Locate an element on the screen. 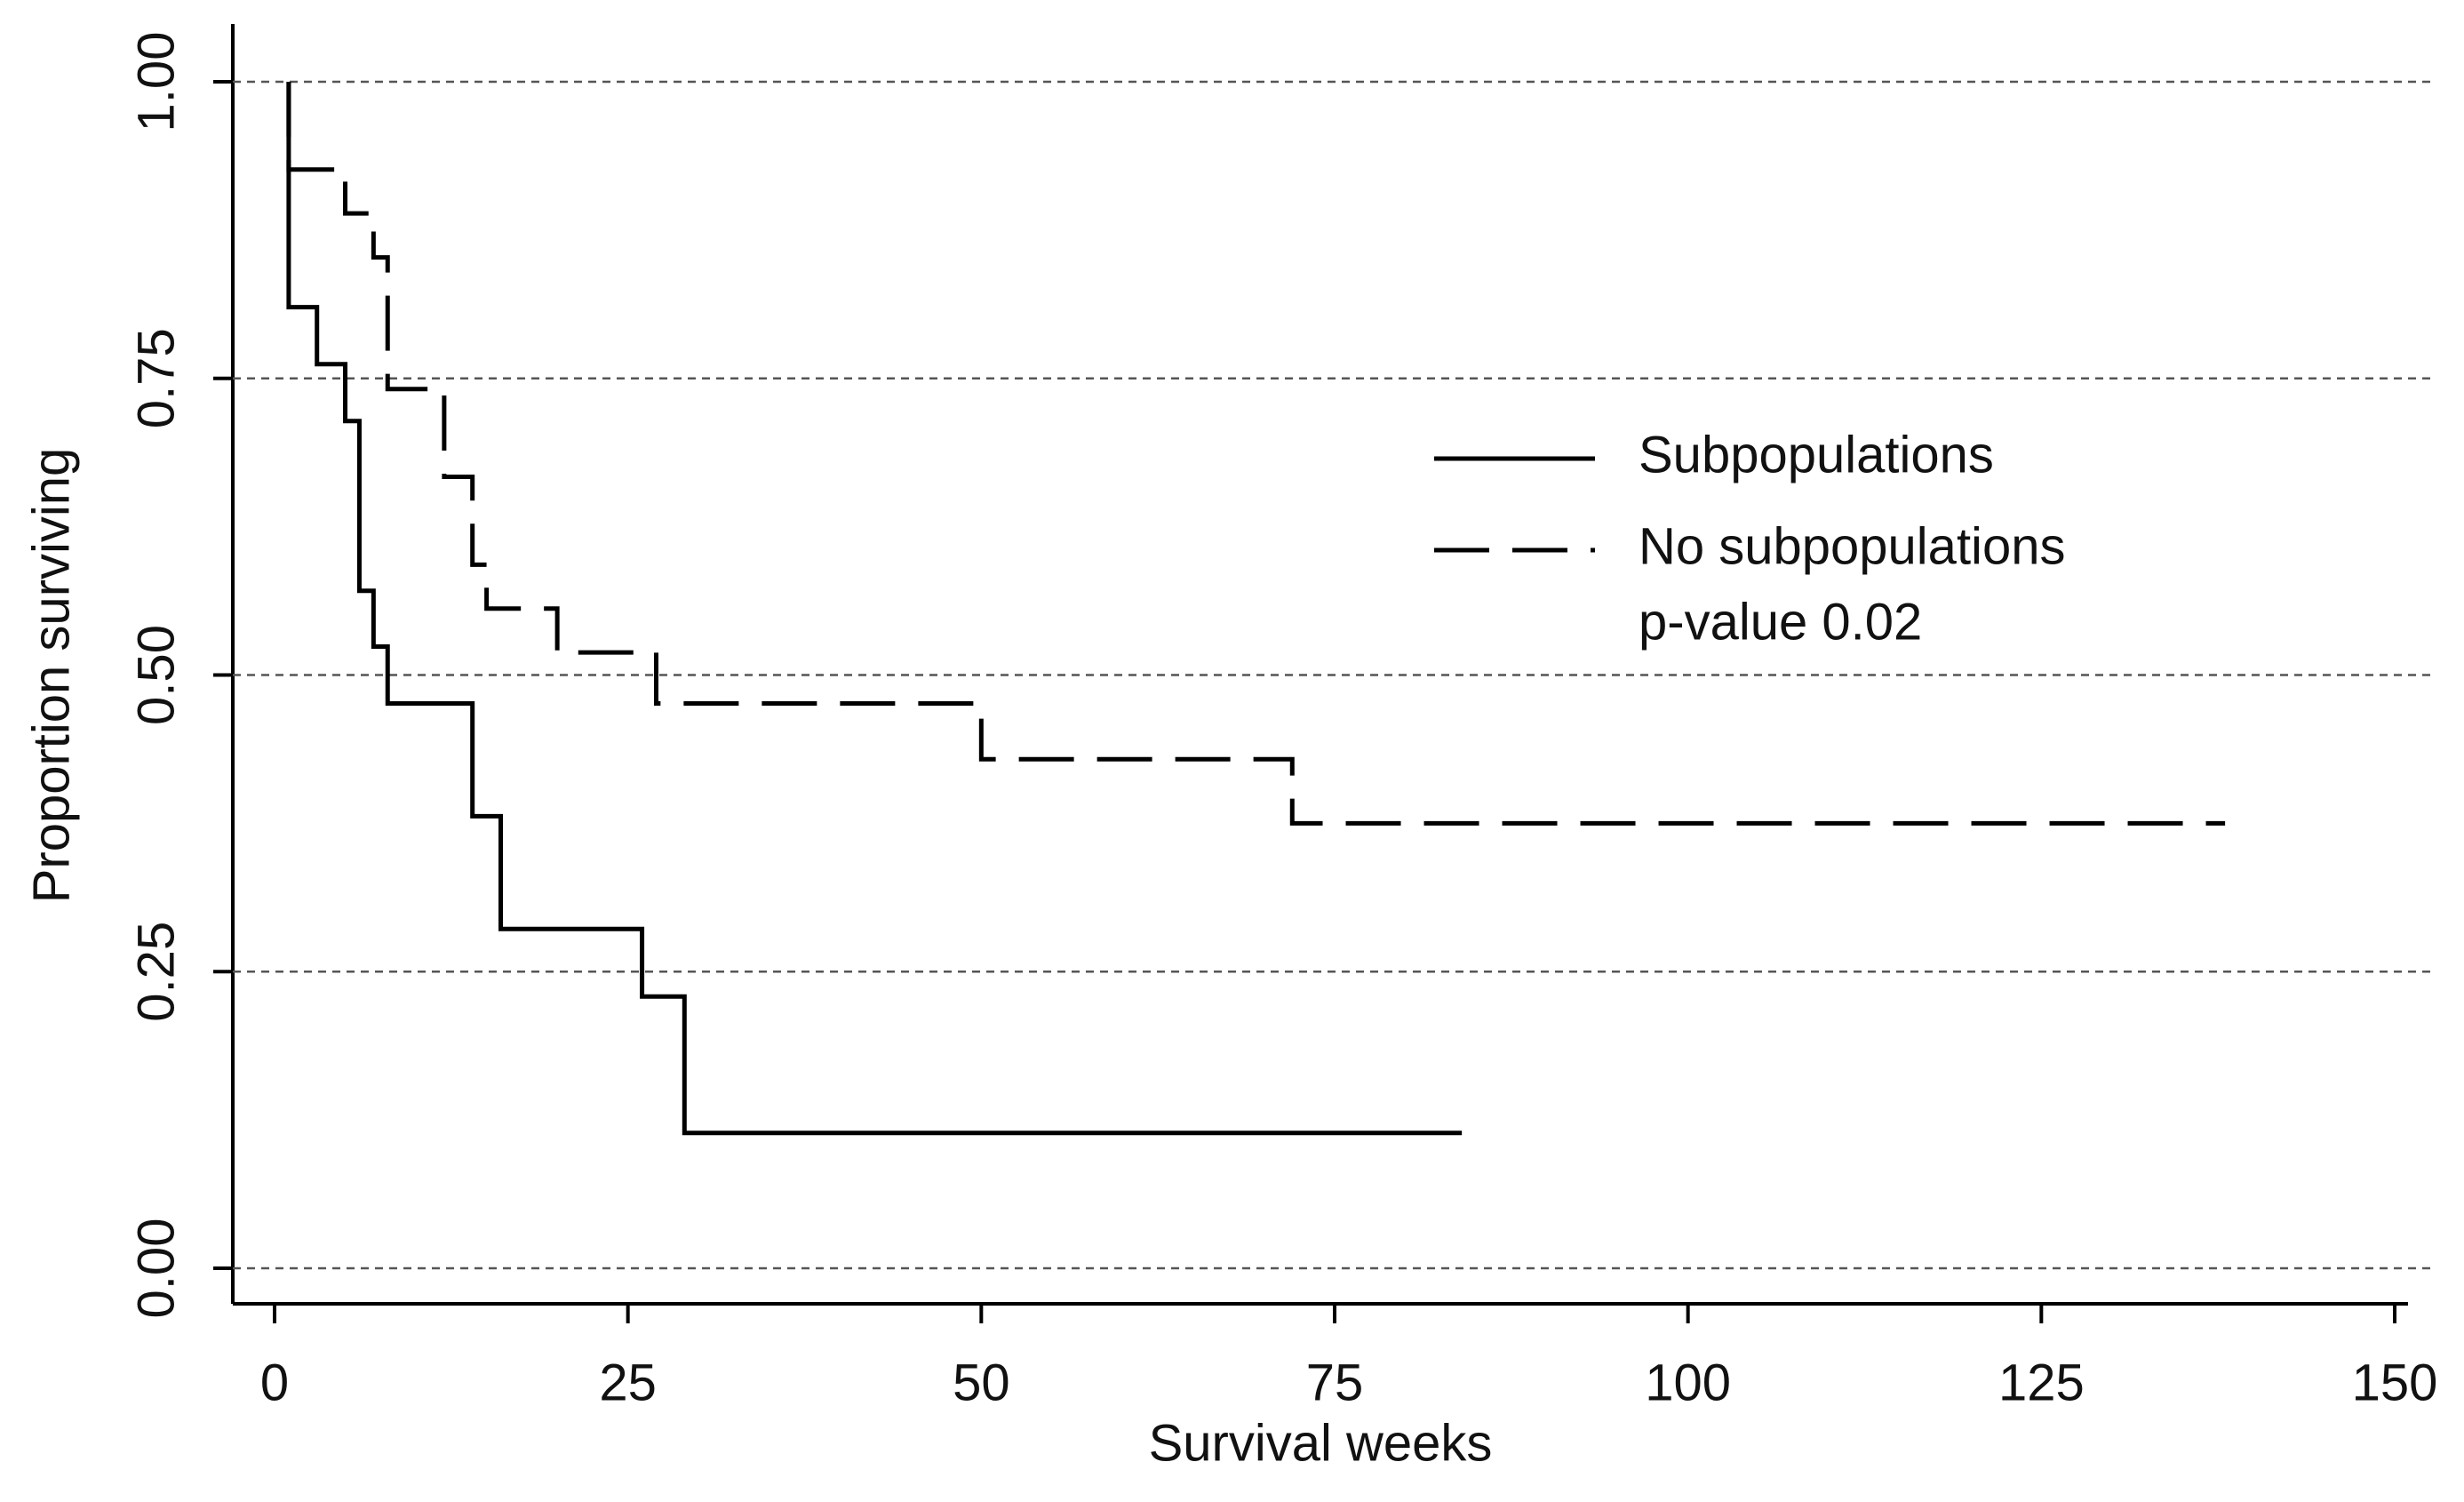  y-tick-label: 1.00 is located at coordinates (156, 82).